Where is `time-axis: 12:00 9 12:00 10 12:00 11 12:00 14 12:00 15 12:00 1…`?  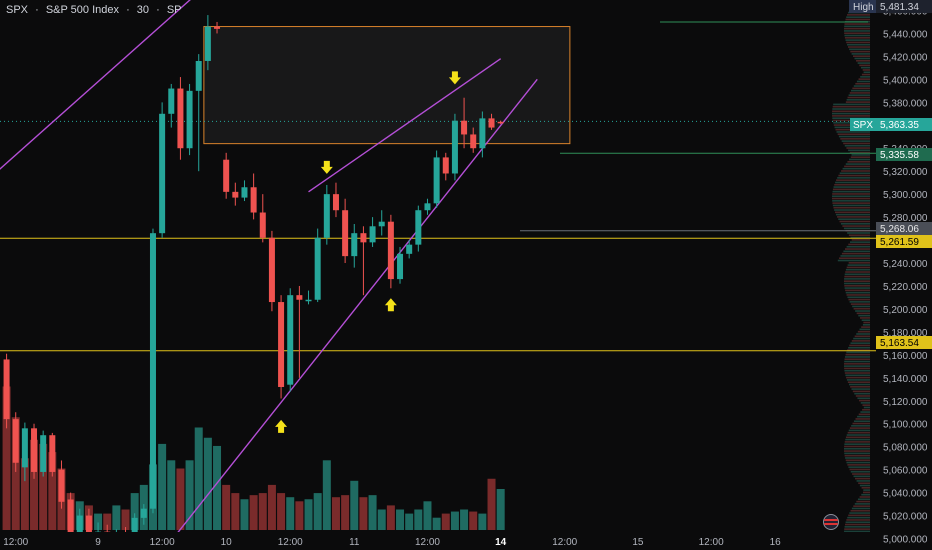 time-axis: 12:00 9 12:00 10 12:00 11 12:00 14 12:00 15 12:00 1… is located at coordinates (438, 541).